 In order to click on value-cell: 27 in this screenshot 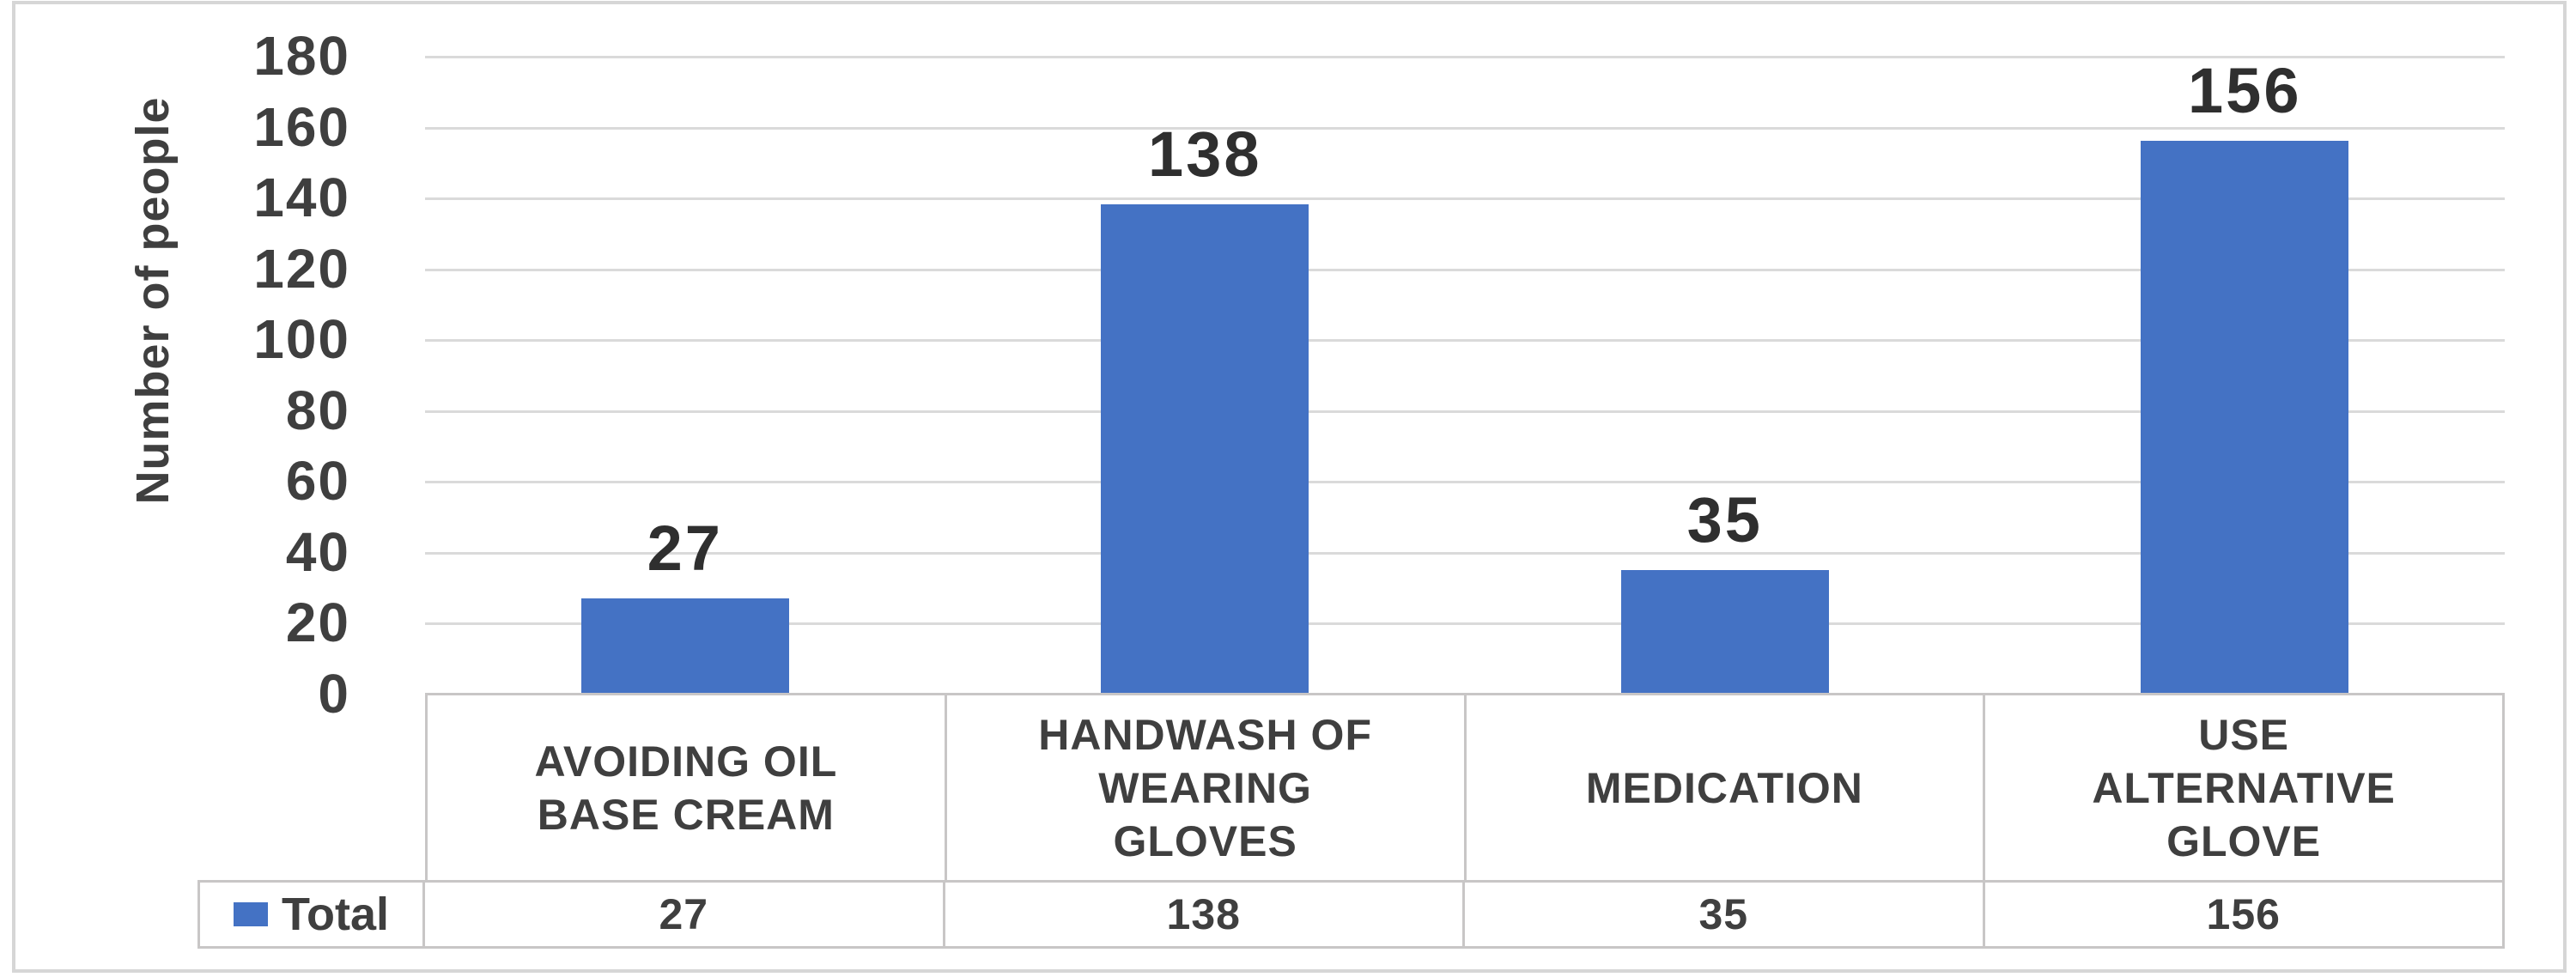, I will do `click(685, 914)`.